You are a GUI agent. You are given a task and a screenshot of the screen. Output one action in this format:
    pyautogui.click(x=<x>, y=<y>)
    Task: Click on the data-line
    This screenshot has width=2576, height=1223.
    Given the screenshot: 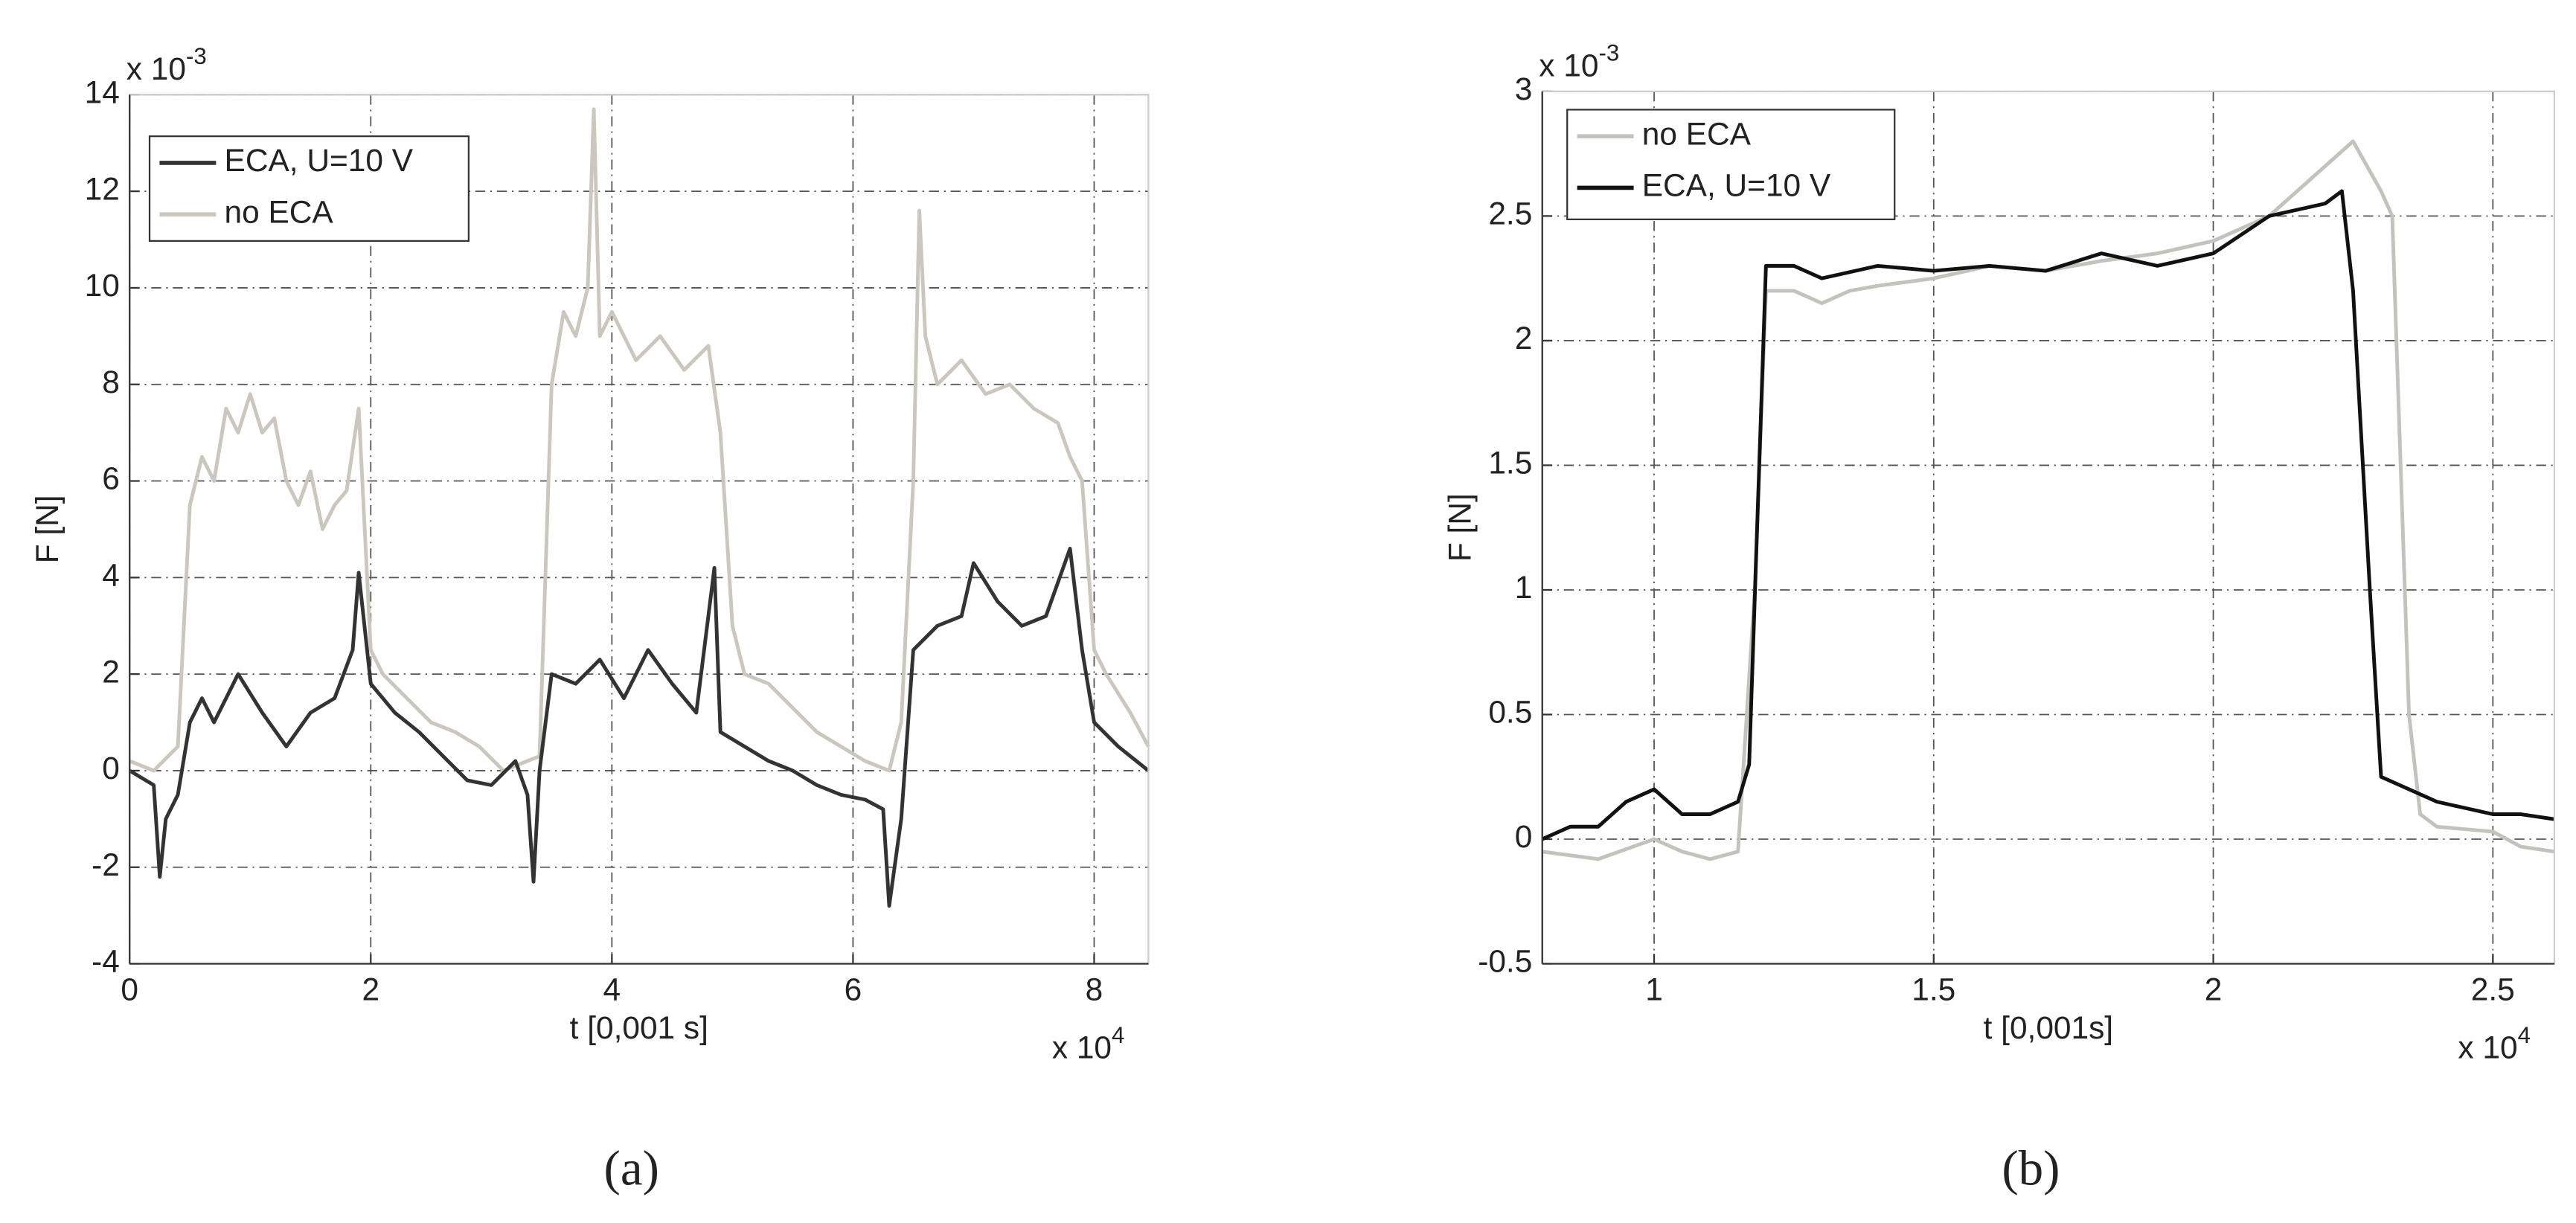 What is the action you would take?
    pyautogui.click(x=639, y=727)
    